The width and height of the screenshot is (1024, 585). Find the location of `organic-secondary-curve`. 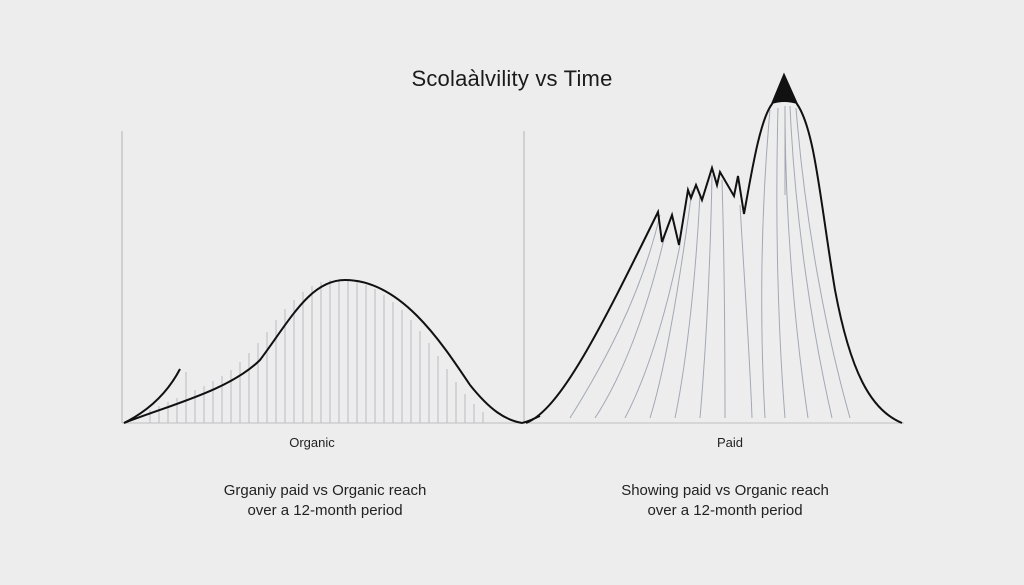

organic-secondary-curve is located at coordinates (152, 396).